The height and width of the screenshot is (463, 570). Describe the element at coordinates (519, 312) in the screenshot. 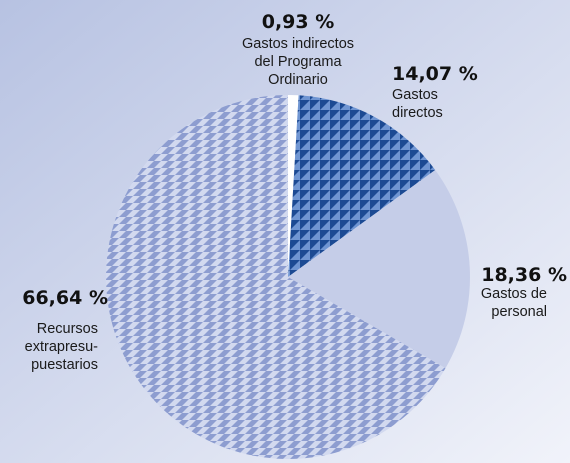

I see `slice-label-line: personal` at that location.